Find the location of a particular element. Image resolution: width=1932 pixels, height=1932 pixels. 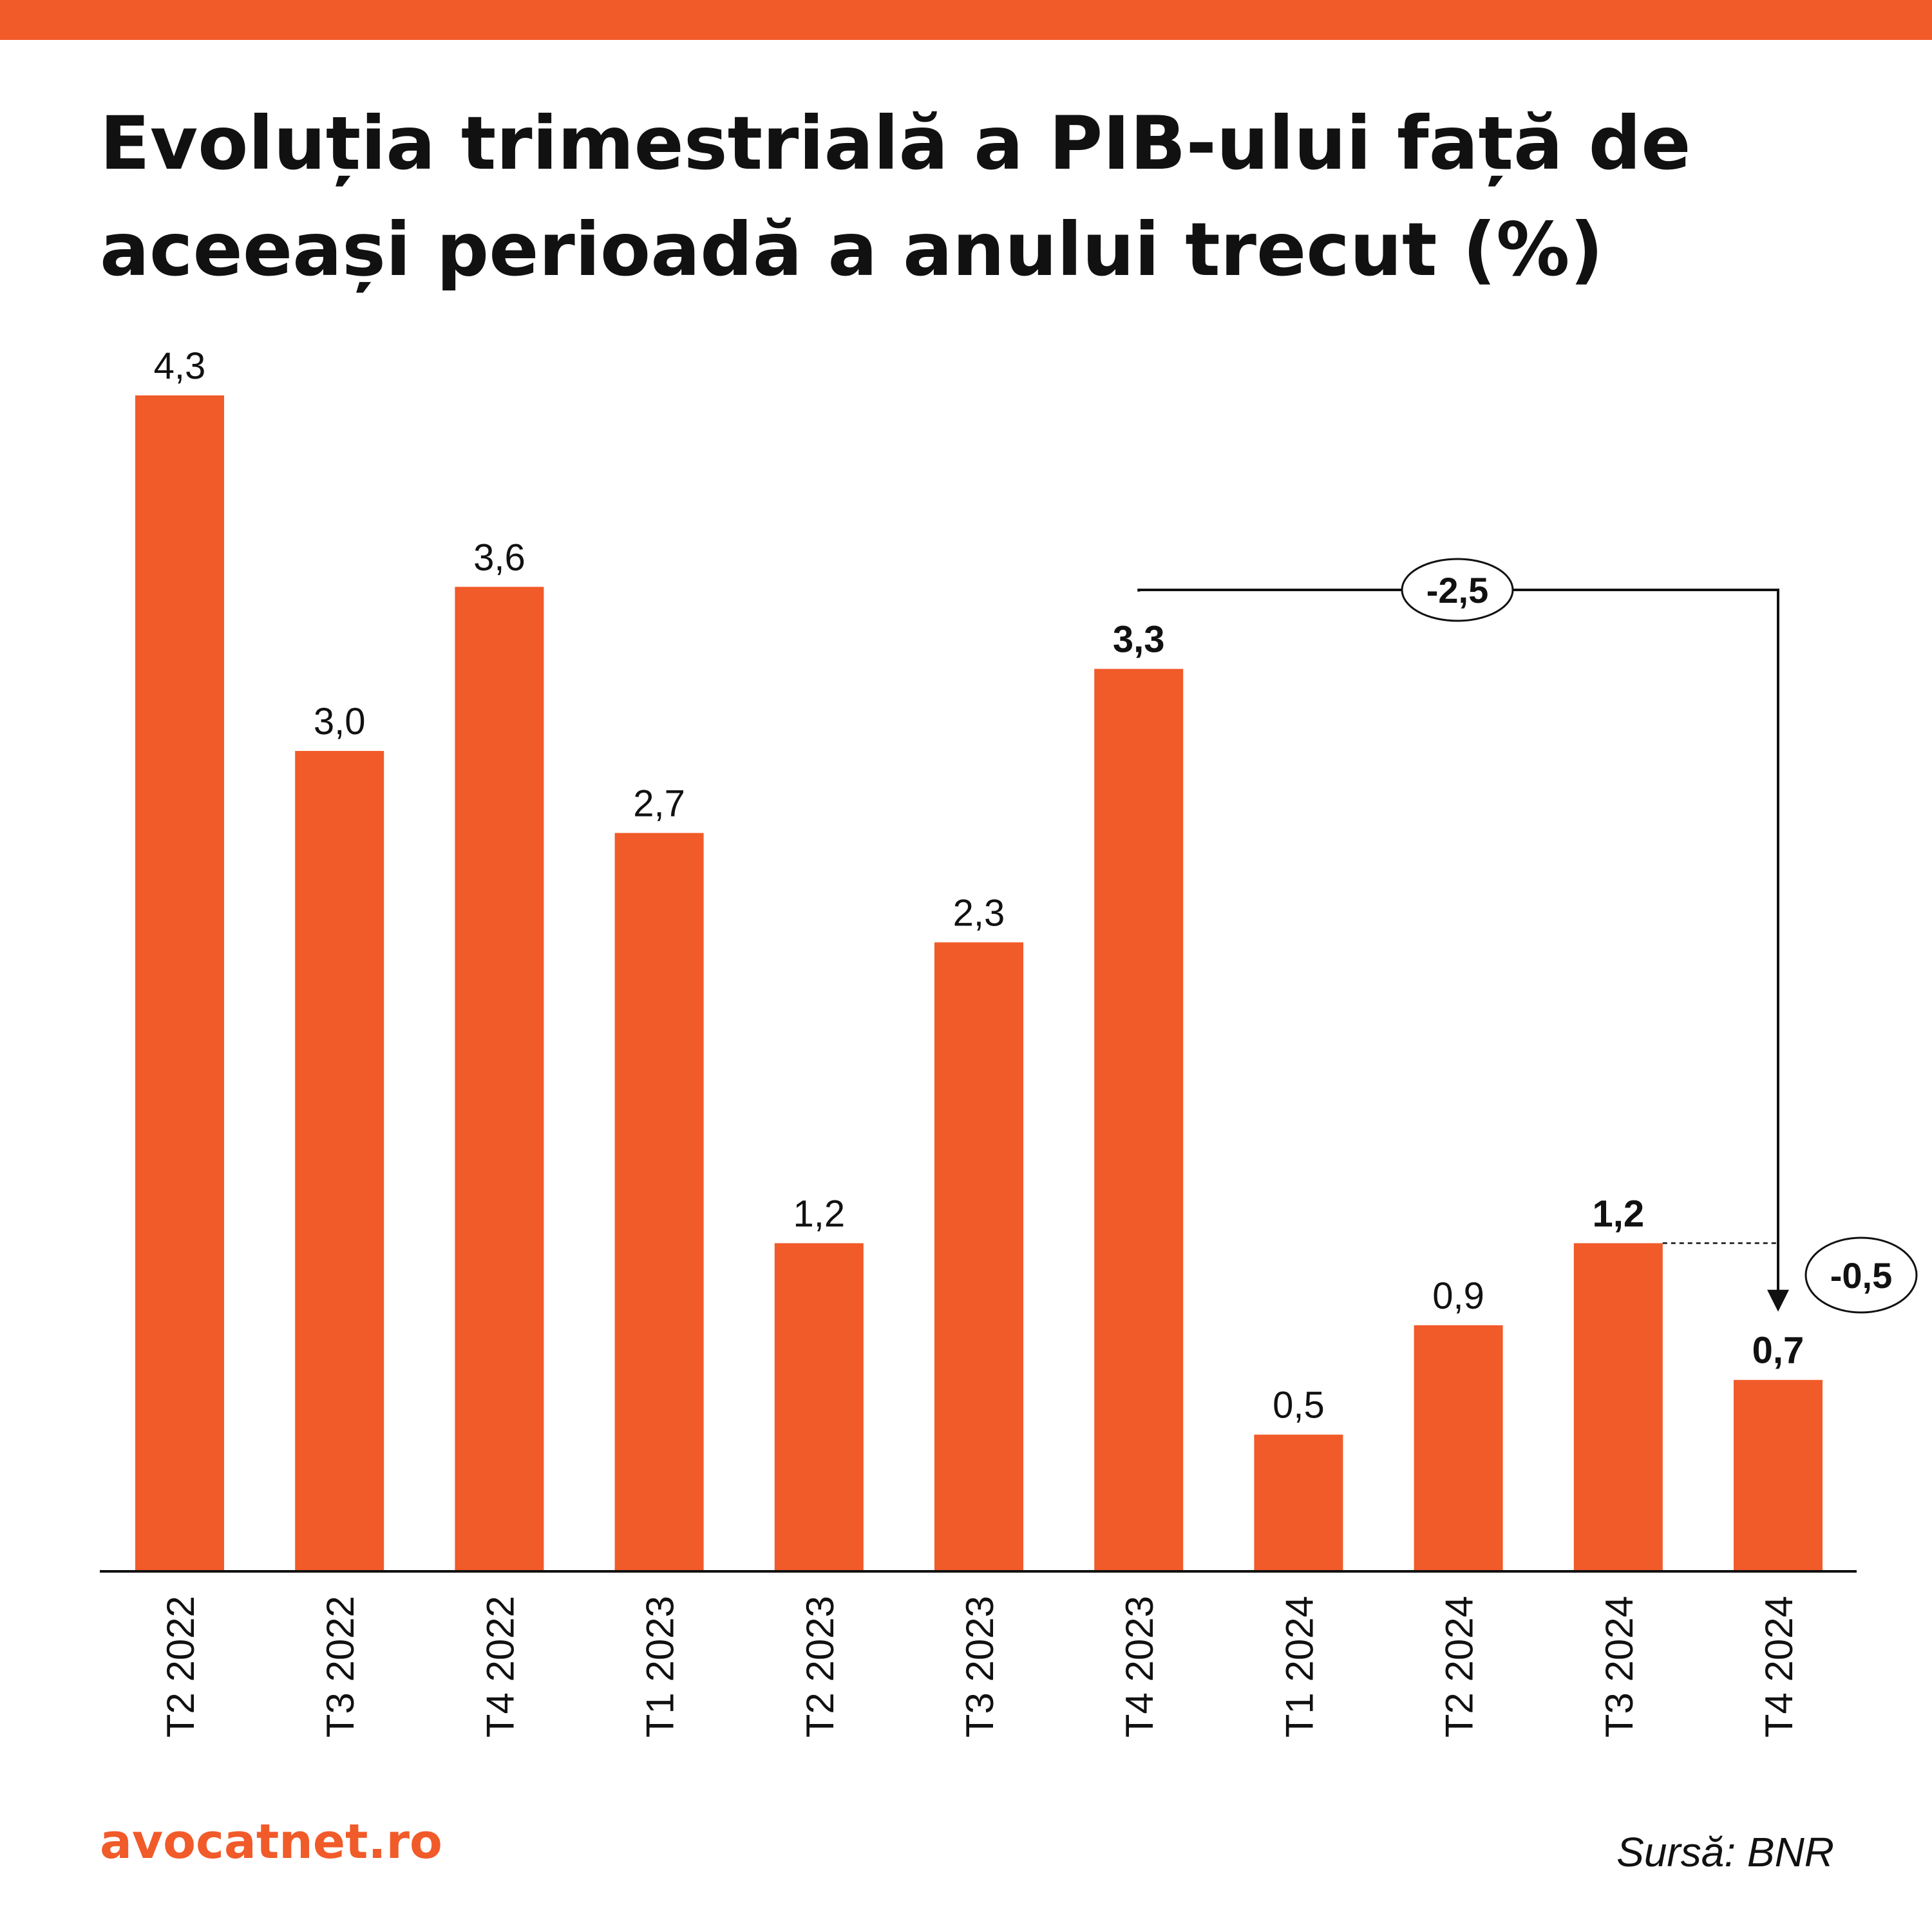

value-label-t1-2024: 0,5 is located at coordinates (1299, 1405).